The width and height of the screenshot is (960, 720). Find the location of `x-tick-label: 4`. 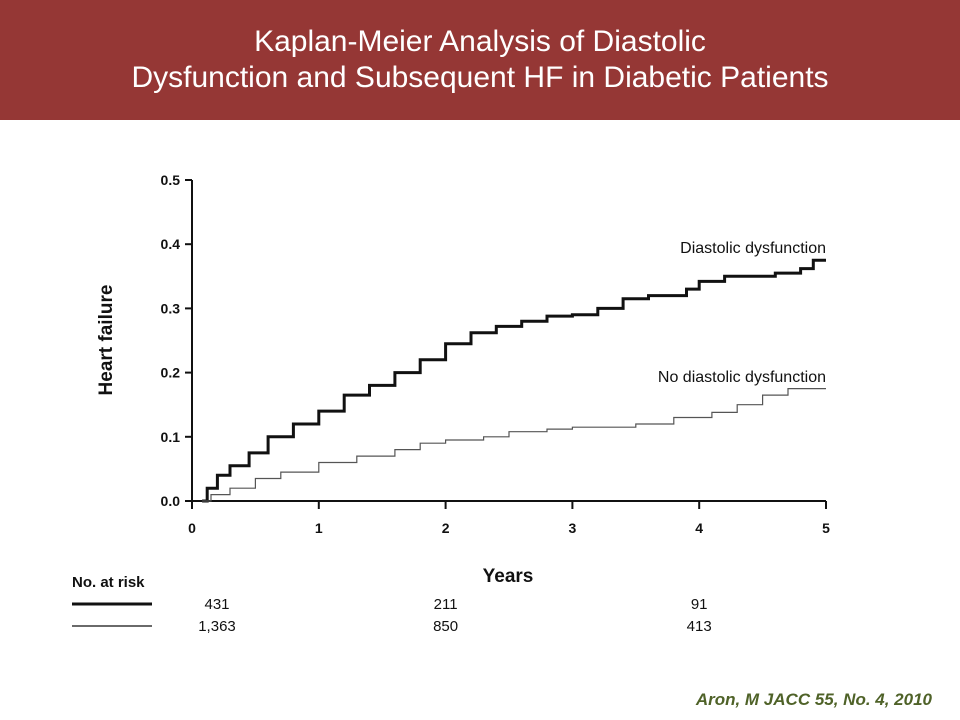

x-tick-label: 4 is located at coordinates (699, 528).